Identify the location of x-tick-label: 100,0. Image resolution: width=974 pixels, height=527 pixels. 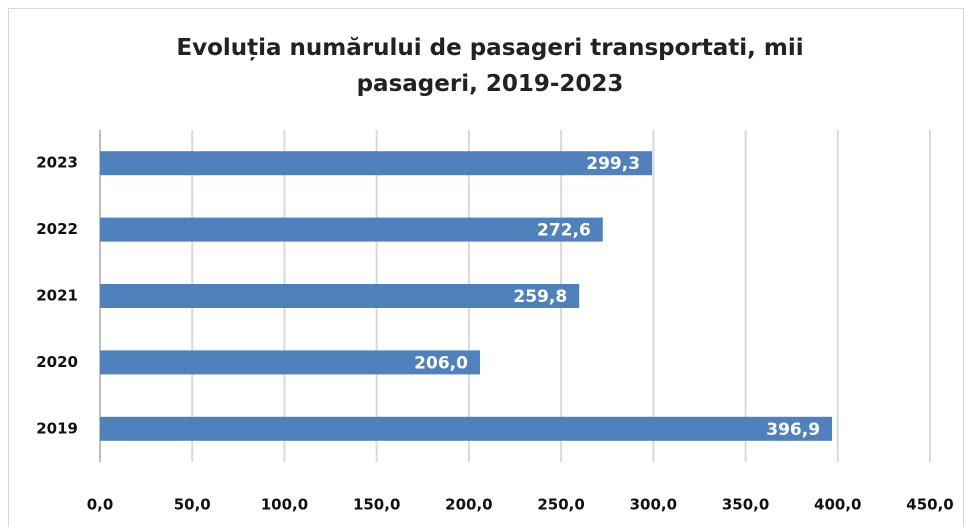
(284, 505).